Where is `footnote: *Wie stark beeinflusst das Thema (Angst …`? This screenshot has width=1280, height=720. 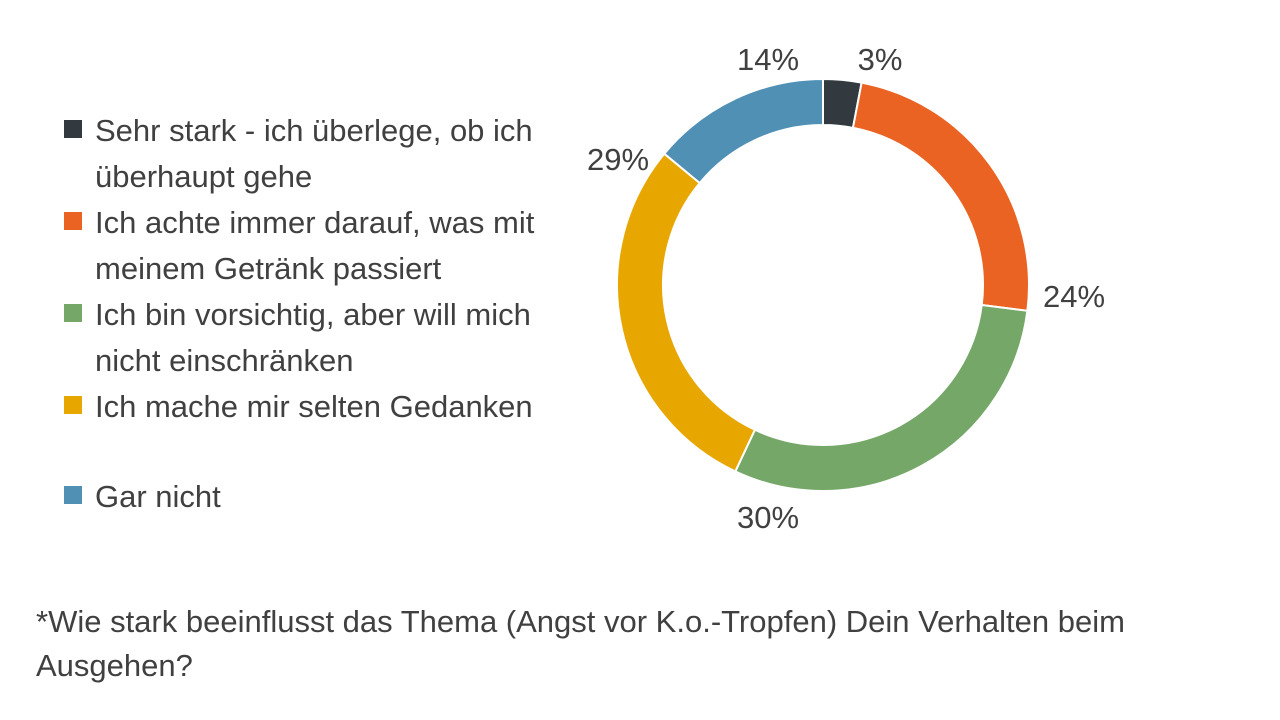
footnote: *Wie stark beeinflusst das Thema (Angst … is located at coordinates (580, 643).